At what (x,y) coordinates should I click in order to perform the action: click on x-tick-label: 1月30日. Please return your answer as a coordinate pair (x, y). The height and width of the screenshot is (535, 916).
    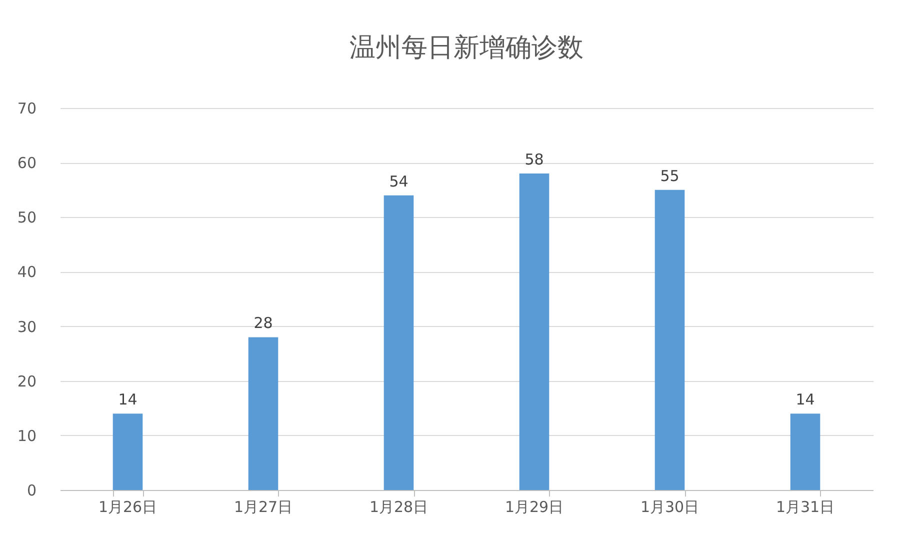
    Looking at the image, I should click on (670, 507).